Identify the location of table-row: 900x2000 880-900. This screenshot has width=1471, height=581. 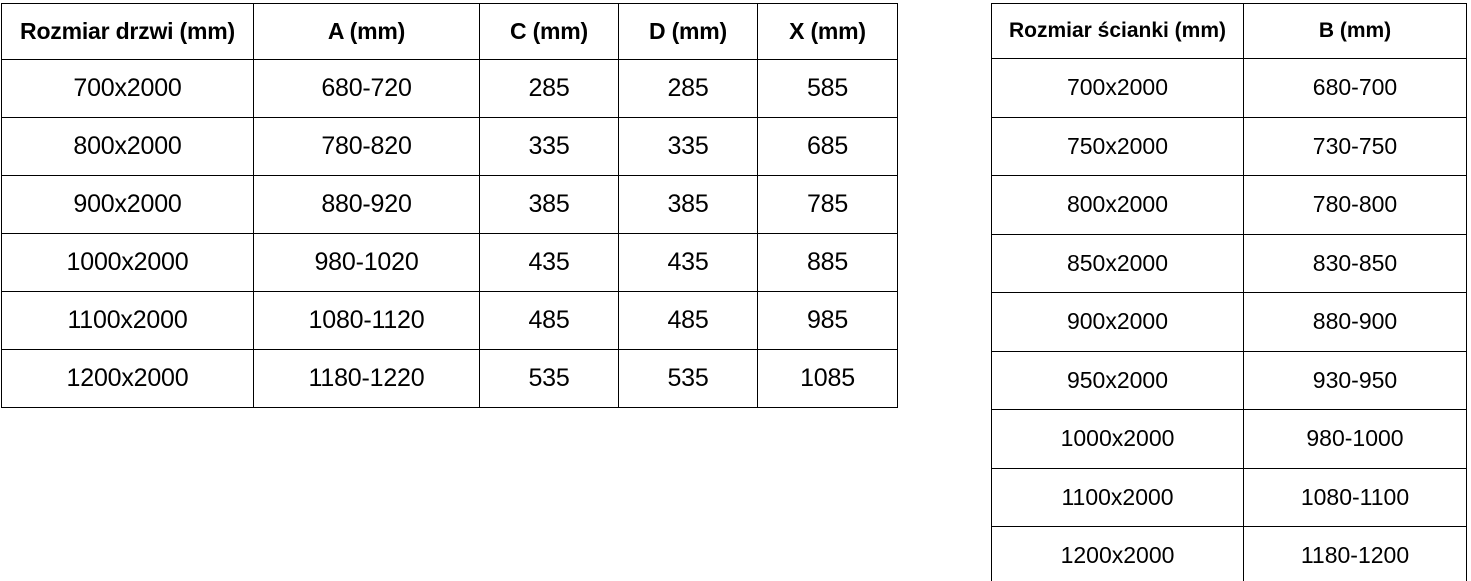
(1229, 322).